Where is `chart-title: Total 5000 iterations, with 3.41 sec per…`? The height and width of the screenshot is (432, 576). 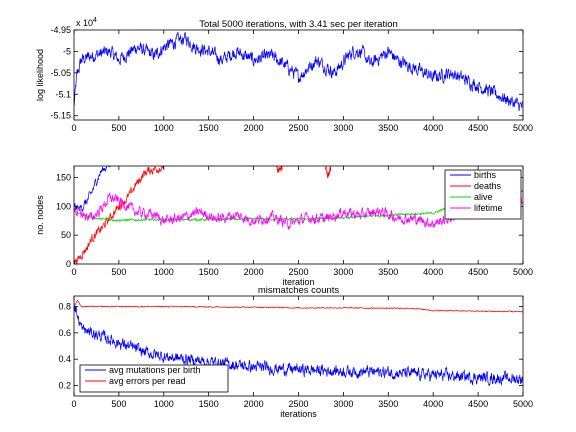
chart-title: Total 5000 iterations, with 3.41 sec per… is located at coordinates (298, 24).